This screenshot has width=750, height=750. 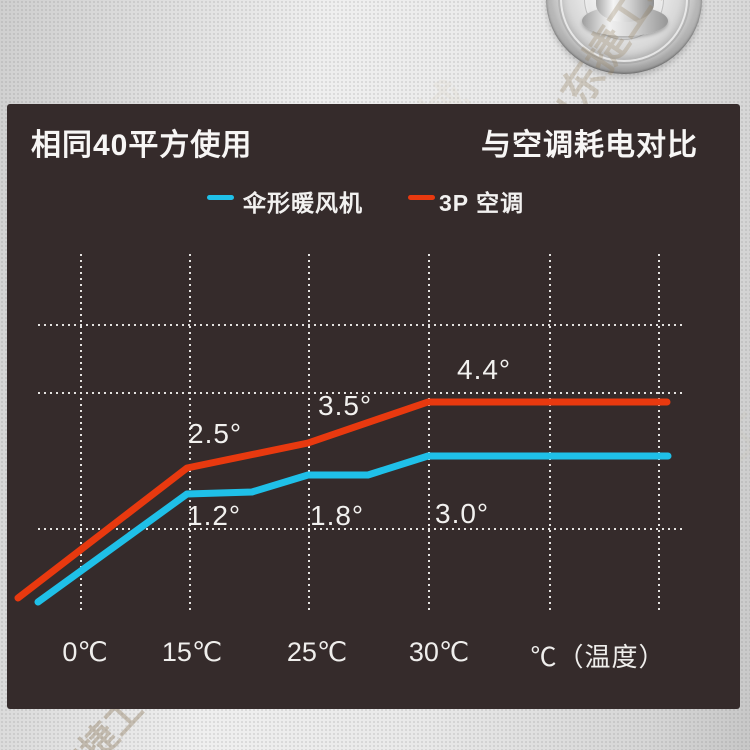 What do you see at coordinates (598, 657) in the screenshot?
I see `x-axis-unit-label: ℃（温度）` at bounding box center [598, 657].